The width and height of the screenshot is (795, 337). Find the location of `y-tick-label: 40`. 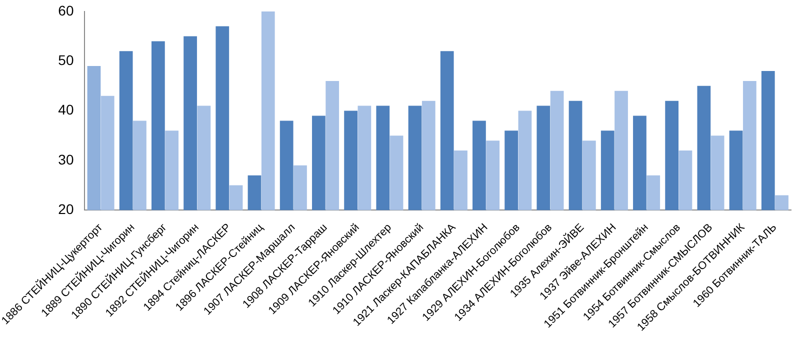

y-tick-label: 40 is located at coordinates (66, 110).